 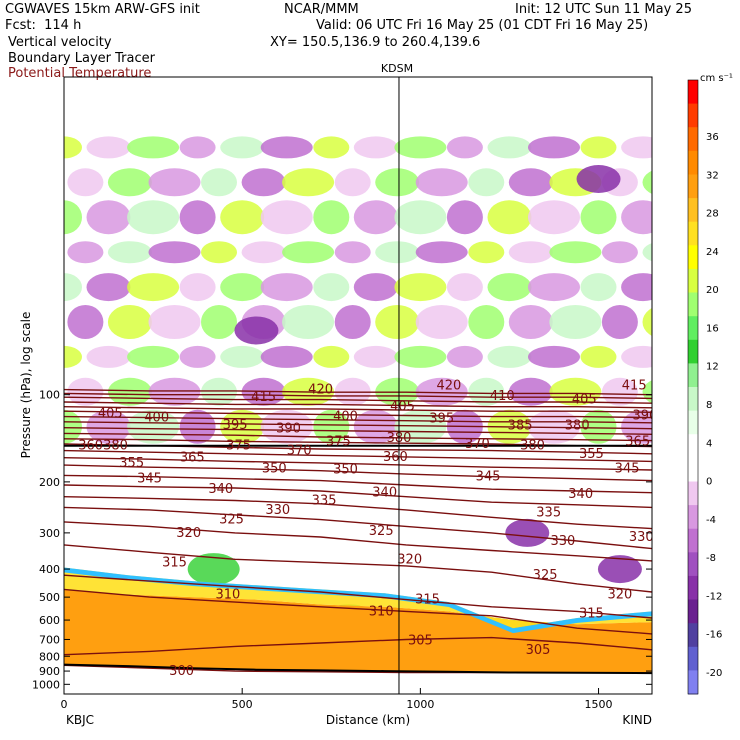 What do you see at coordinates (358, 669) in the screenshot?
I see `terrain-line` at bounding box center [358, 669].